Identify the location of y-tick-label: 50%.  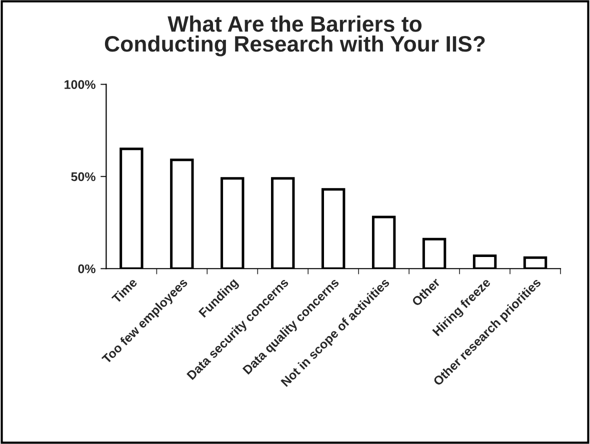
(83, 177).